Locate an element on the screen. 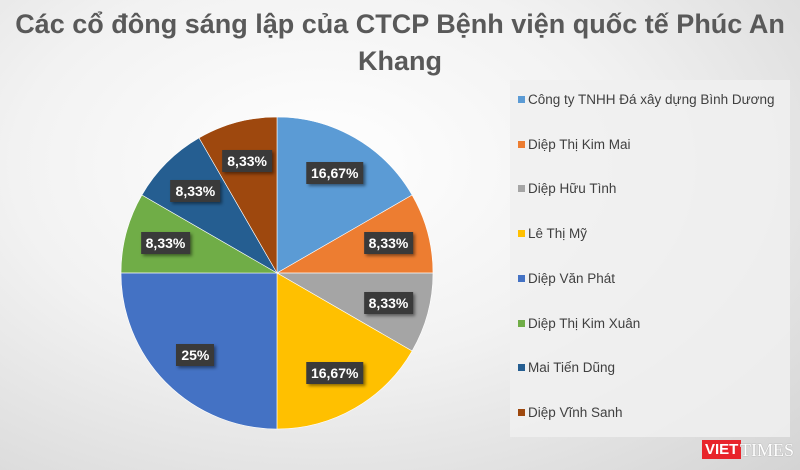 The width and height of the screenshot is (800, 470). legend-item: Diệp Thị Kim Xuân is located at coordinates (579, 323).